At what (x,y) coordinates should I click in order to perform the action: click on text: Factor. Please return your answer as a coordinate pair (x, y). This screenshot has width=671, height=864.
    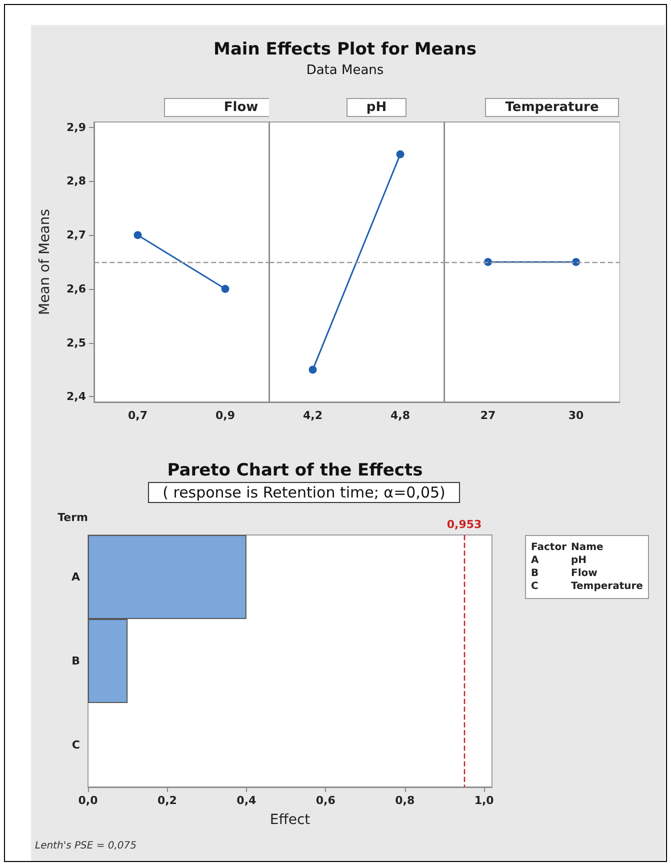
    Looking at the image, I should click on (549, 547).